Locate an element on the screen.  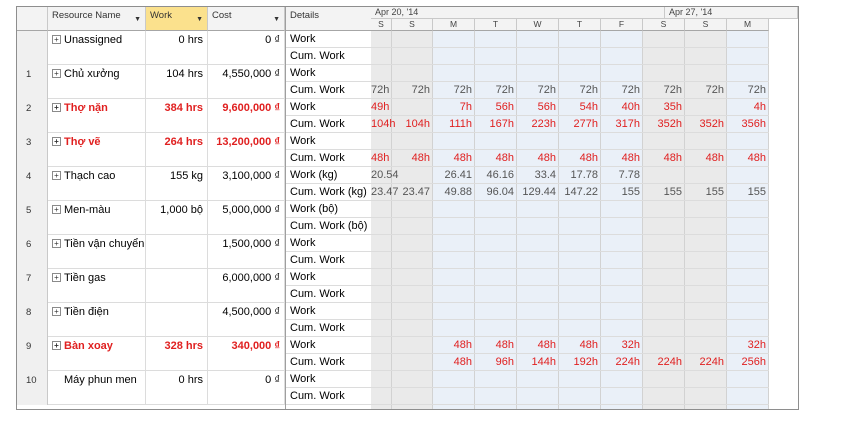
usage-value-cell: 129.44 is located at coordinates (538, 192).